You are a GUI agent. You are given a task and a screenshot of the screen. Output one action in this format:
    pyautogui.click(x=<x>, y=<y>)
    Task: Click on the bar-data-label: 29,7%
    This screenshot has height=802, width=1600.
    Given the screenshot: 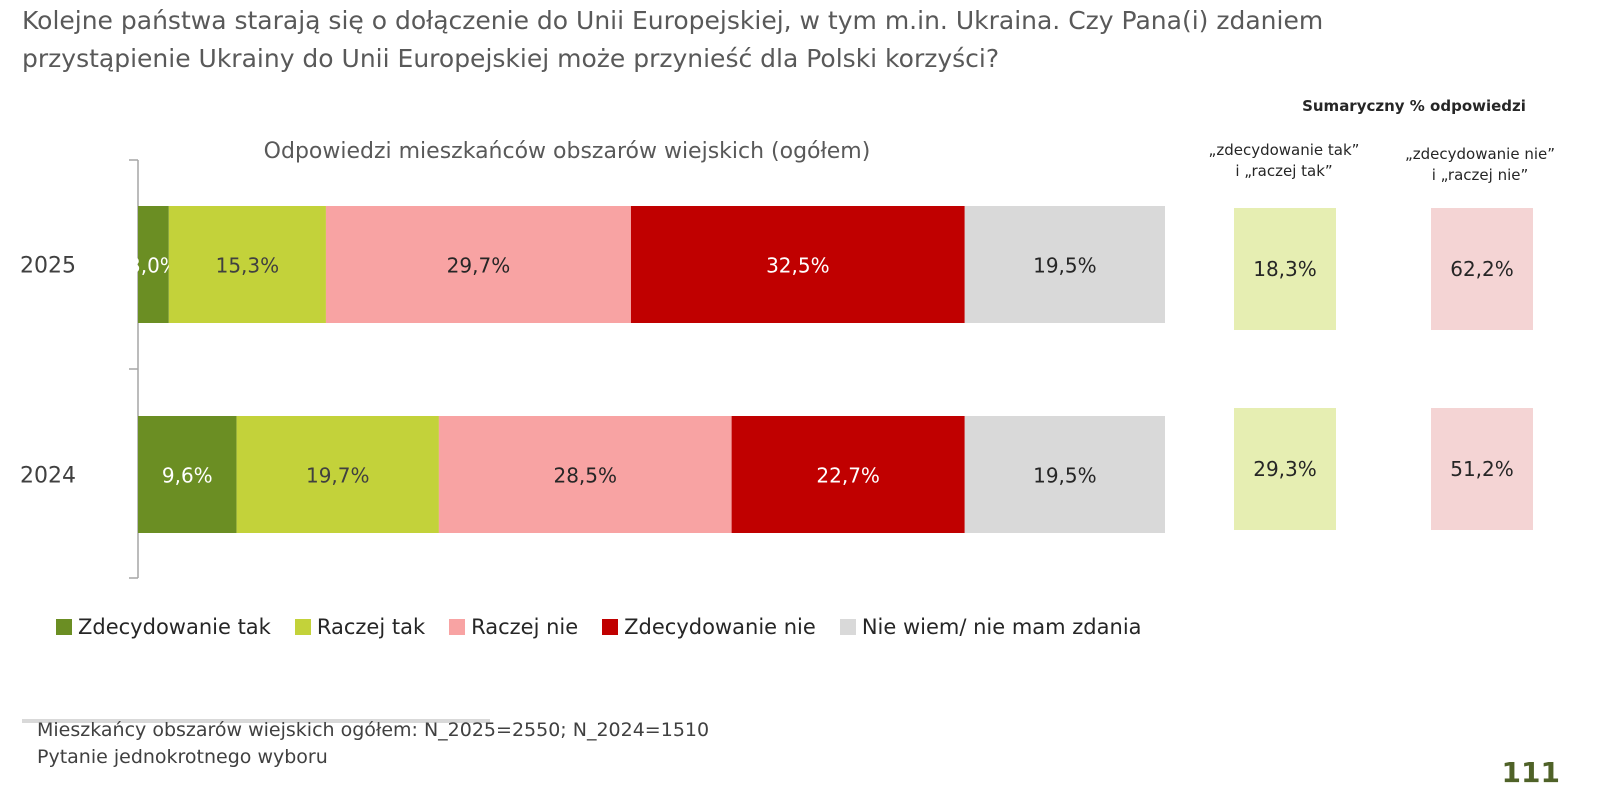 What is the action you would take?
    pyautogui.click(x=479, y=266)
    